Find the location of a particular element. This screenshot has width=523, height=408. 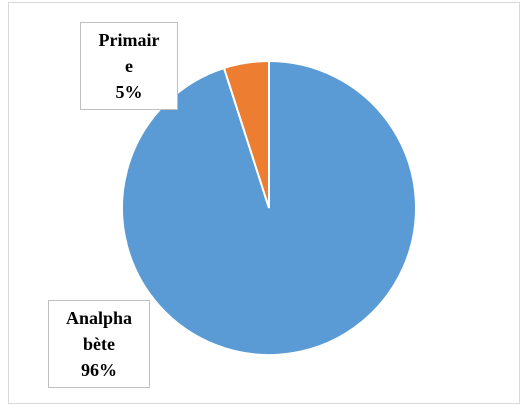

pie-slice is located at coordinates (246, 134).